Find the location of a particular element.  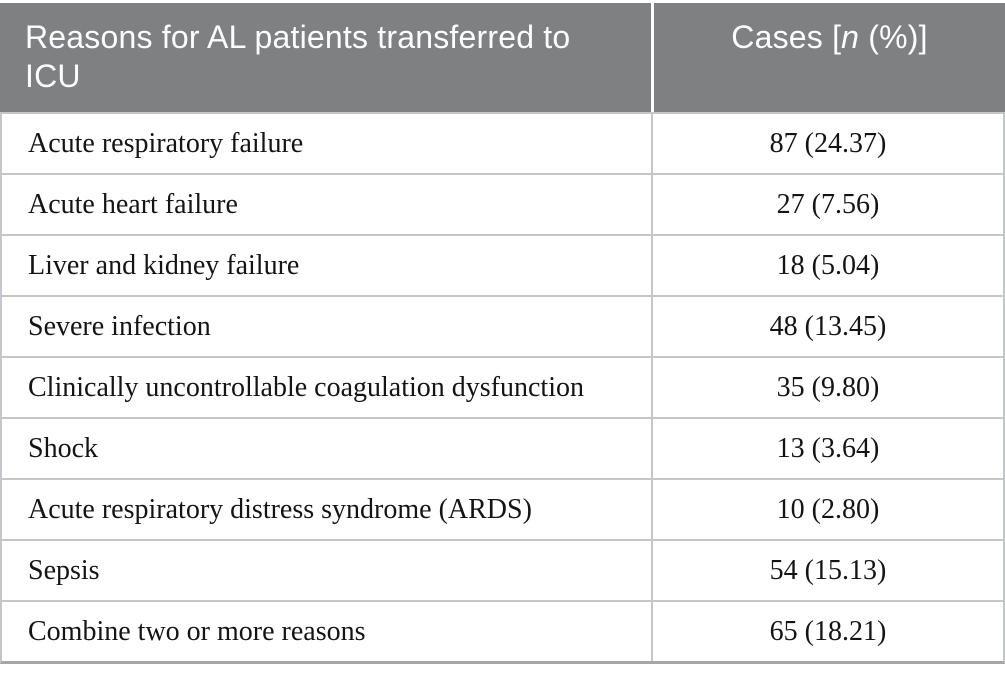

cases-cell: 10 (2.80) is located at coordinates (827, 509).